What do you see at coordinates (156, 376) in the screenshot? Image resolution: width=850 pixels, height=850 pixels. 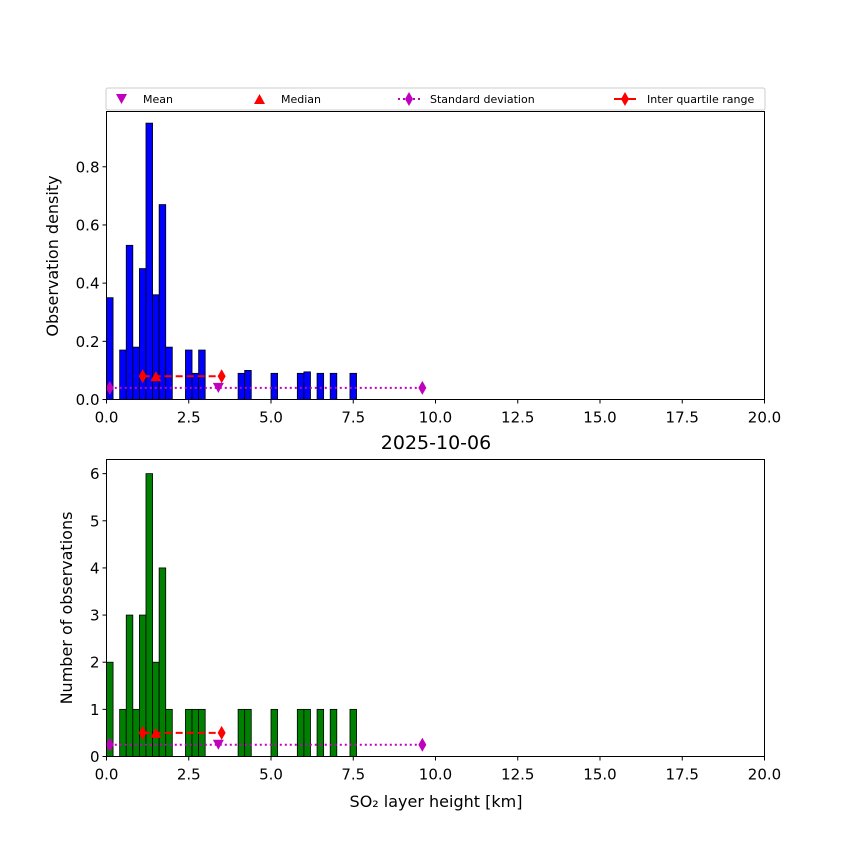 I see `top-median-marker` at bounding box center [156, 376].